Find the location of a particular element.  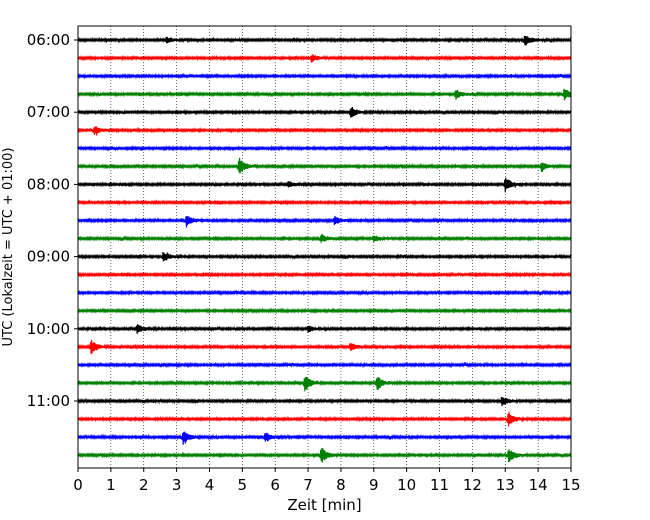

x-tick-label-6: 6 is located at coordinates (275, 485).